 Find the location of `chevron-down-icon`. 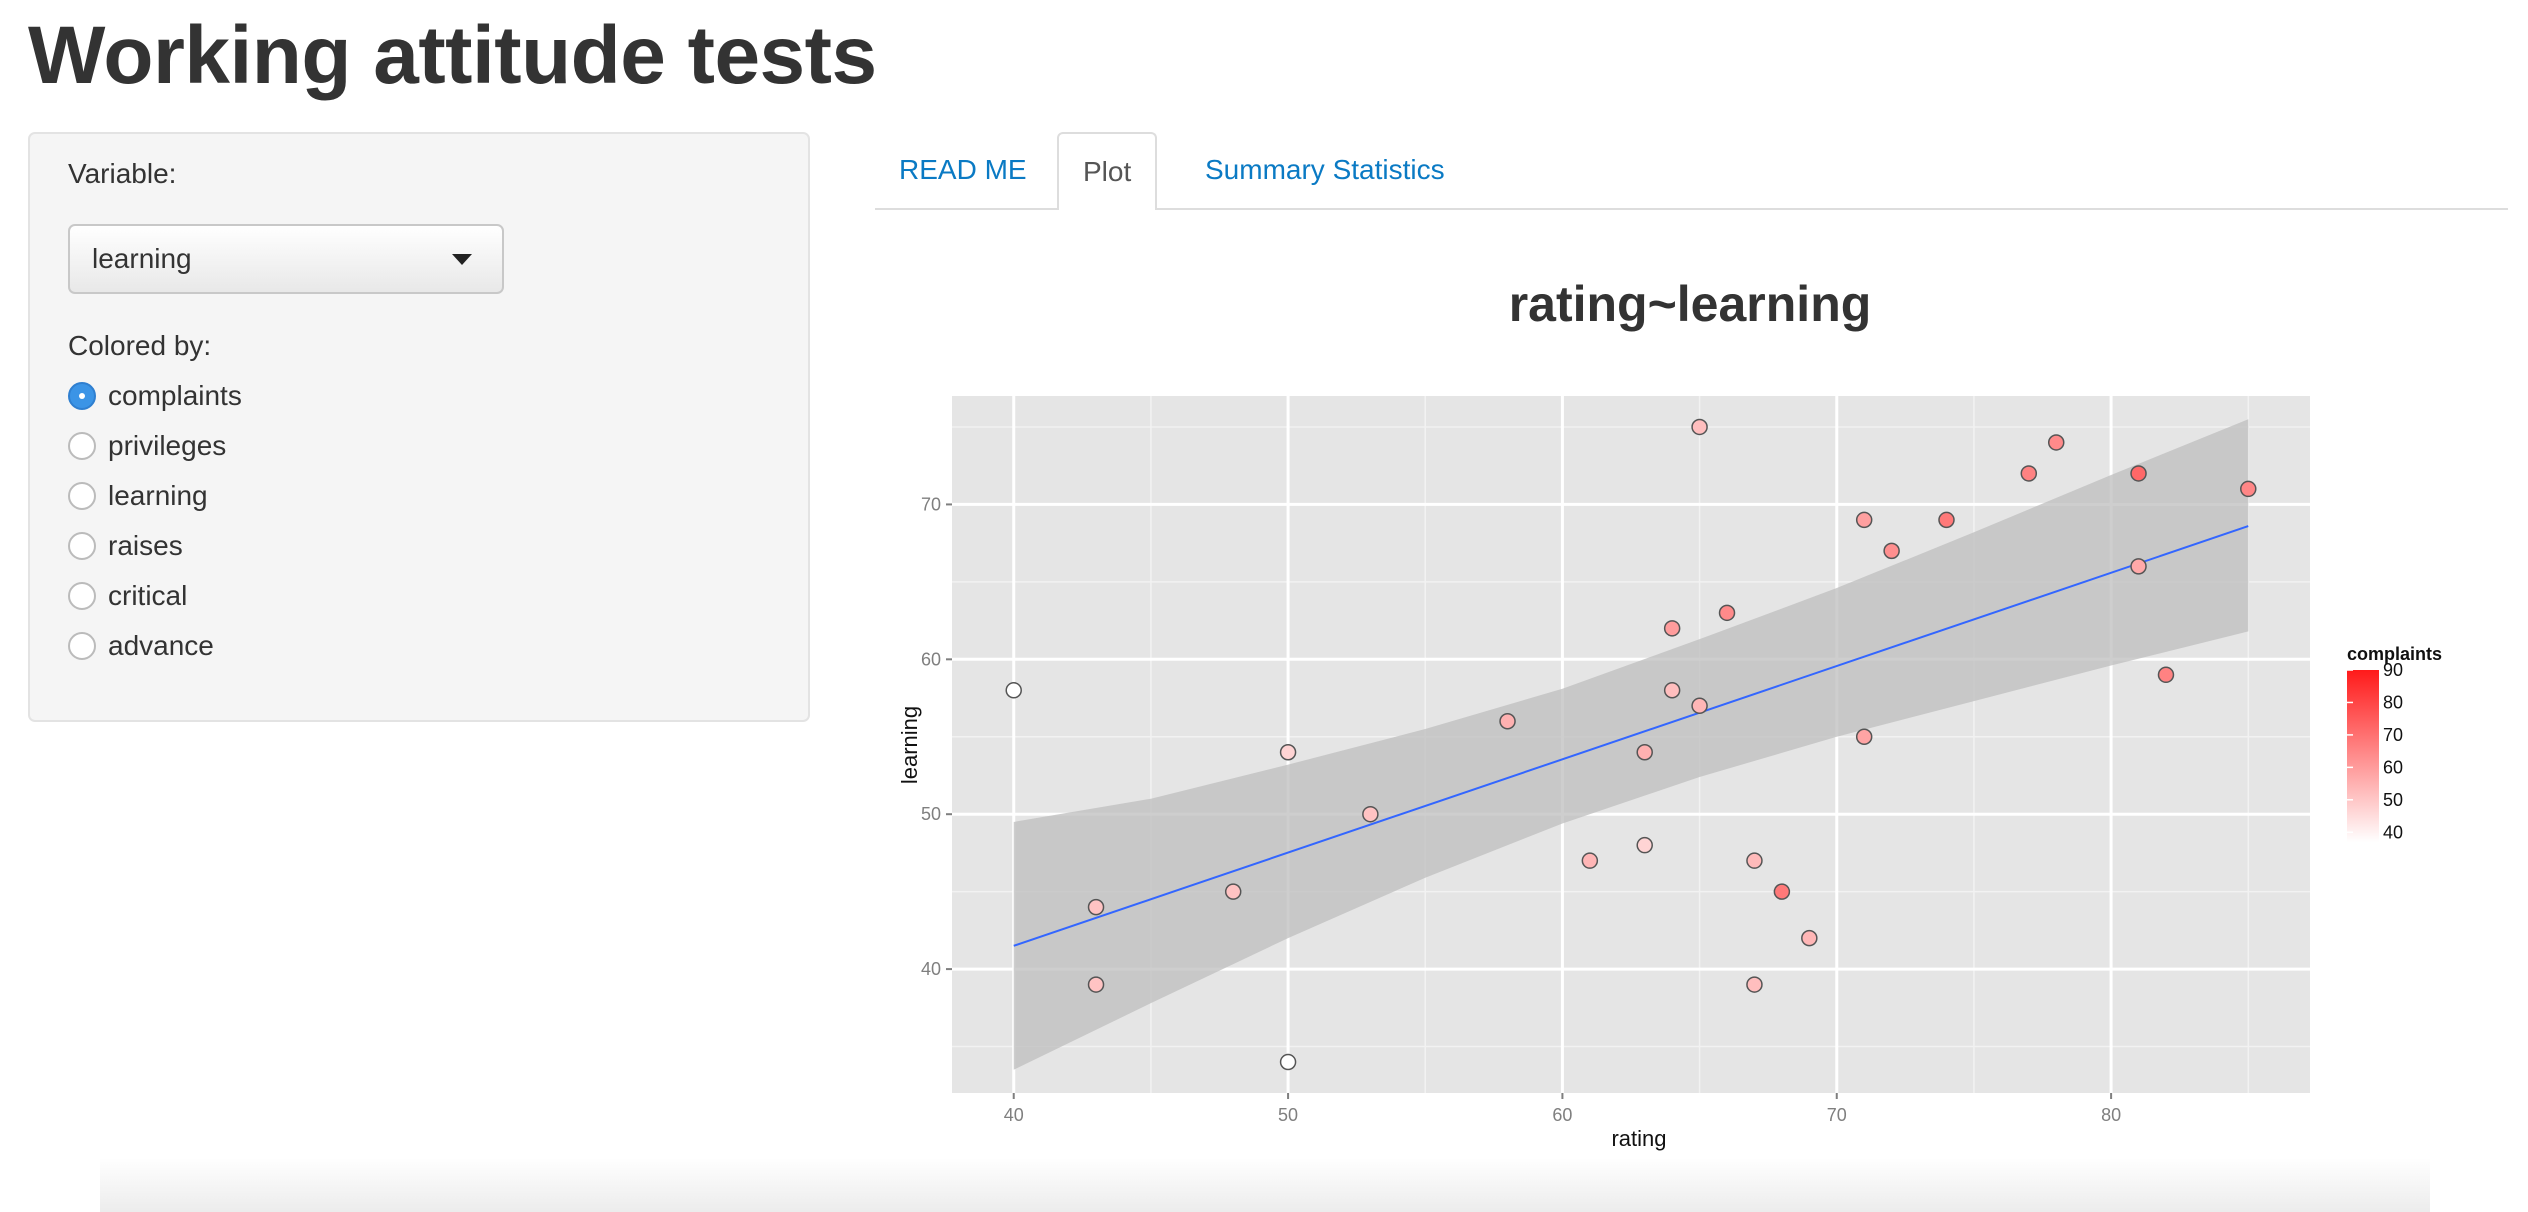

chevron-down-icon is located at coordinates (462, 259).